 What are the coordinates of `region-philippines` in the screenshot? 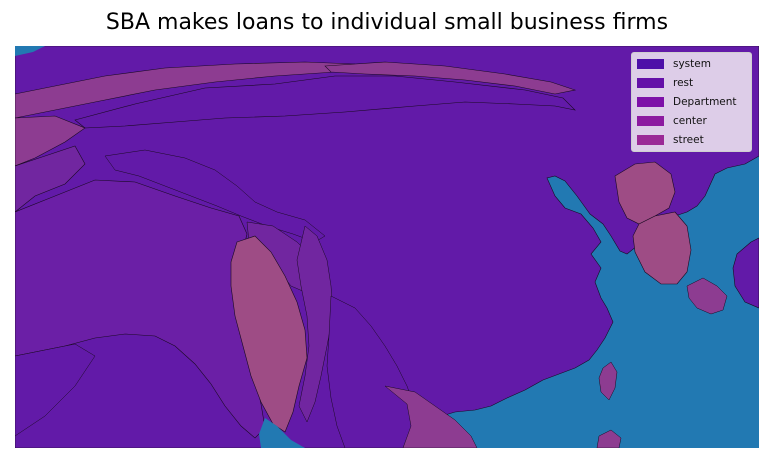 It's located at (609, 438).